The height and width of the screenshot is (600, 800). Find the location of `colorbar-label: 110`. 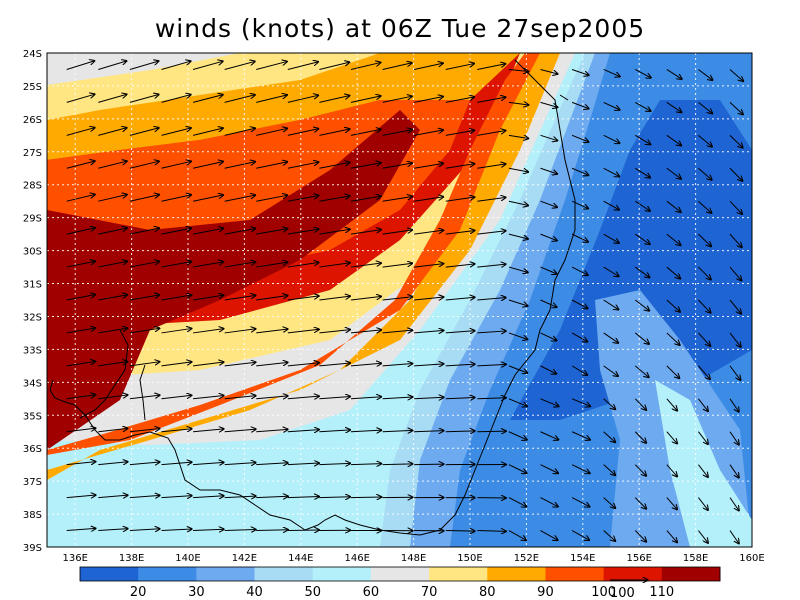

colorbar-label: 110 is located at coordinates (661, 592).